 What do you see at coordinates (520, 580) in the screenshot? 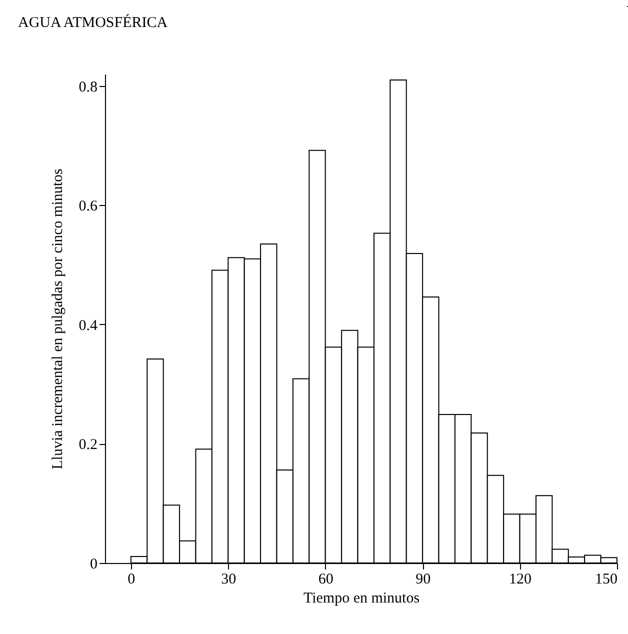
I see `x-tick-label: 120` at bounding box center [520, 580].